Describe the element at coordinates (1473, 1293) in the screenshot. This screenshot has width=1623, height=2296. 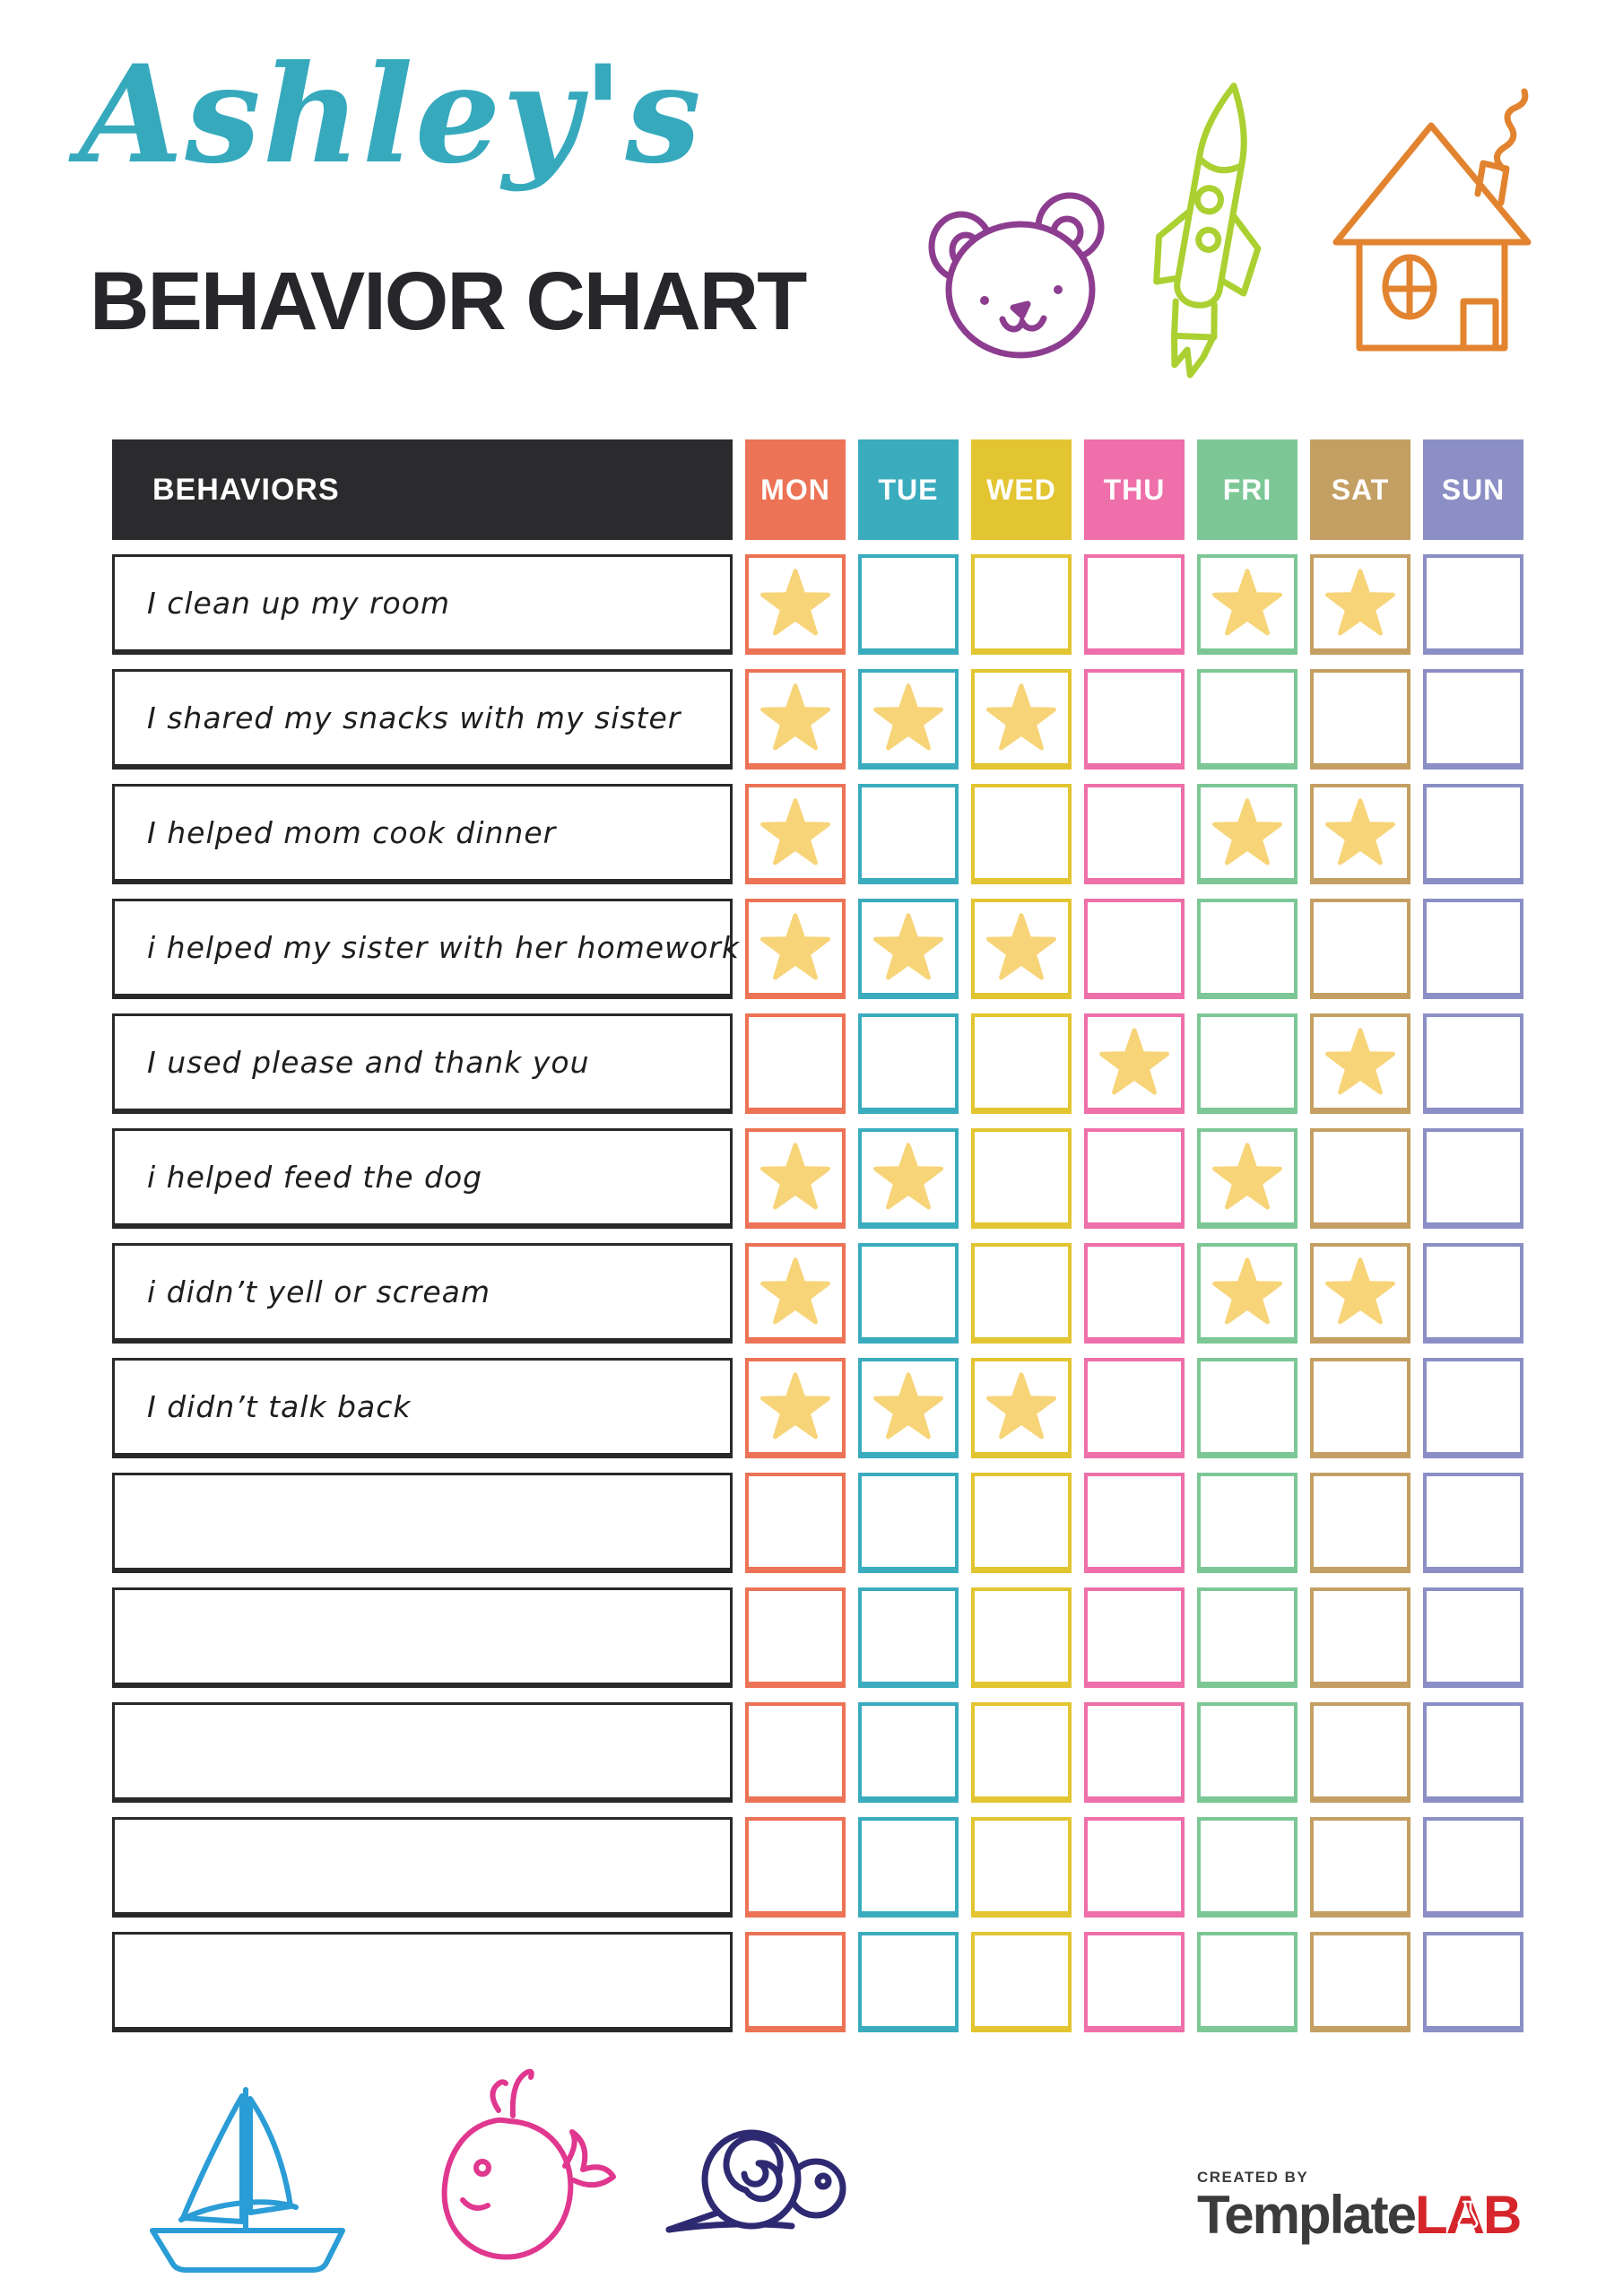
I see `day-cell-sun-row7` at that location.